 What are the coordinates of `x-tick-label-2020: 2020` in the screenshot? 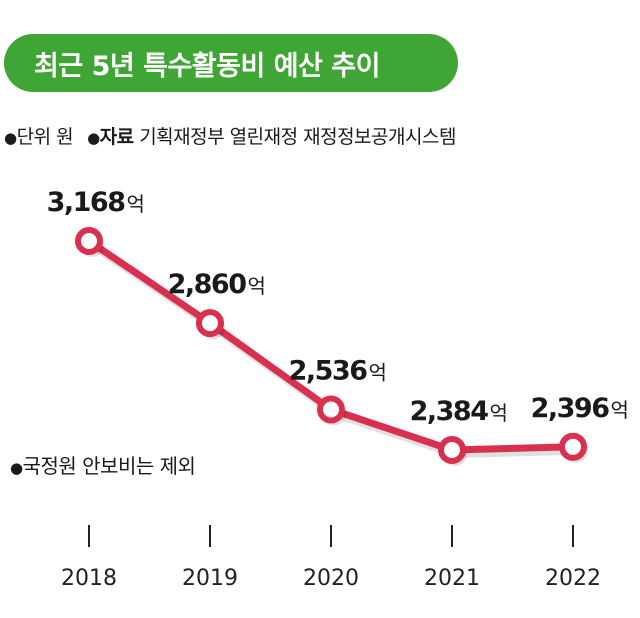 It's located at (331, 578).